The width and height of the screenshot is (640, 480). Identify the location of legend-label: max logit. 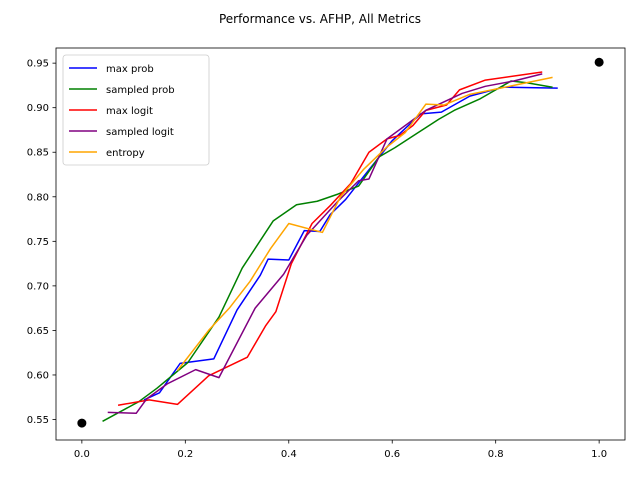
(129, 111).